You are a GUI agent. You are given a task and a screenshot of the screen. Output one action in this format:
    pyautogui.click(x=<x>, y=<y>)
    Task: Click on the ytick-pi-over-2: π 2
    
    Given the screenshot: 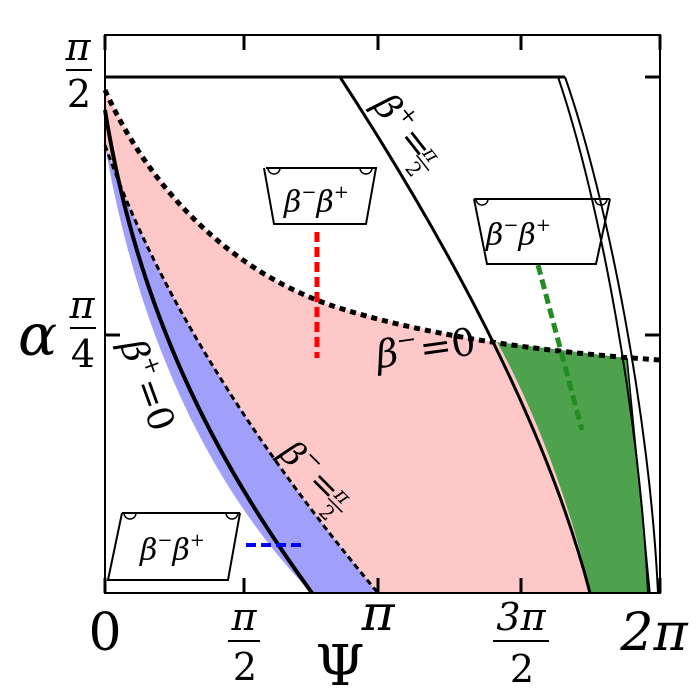 What is the action you would take?
    pyautogui.click(x=78, y=70)
    